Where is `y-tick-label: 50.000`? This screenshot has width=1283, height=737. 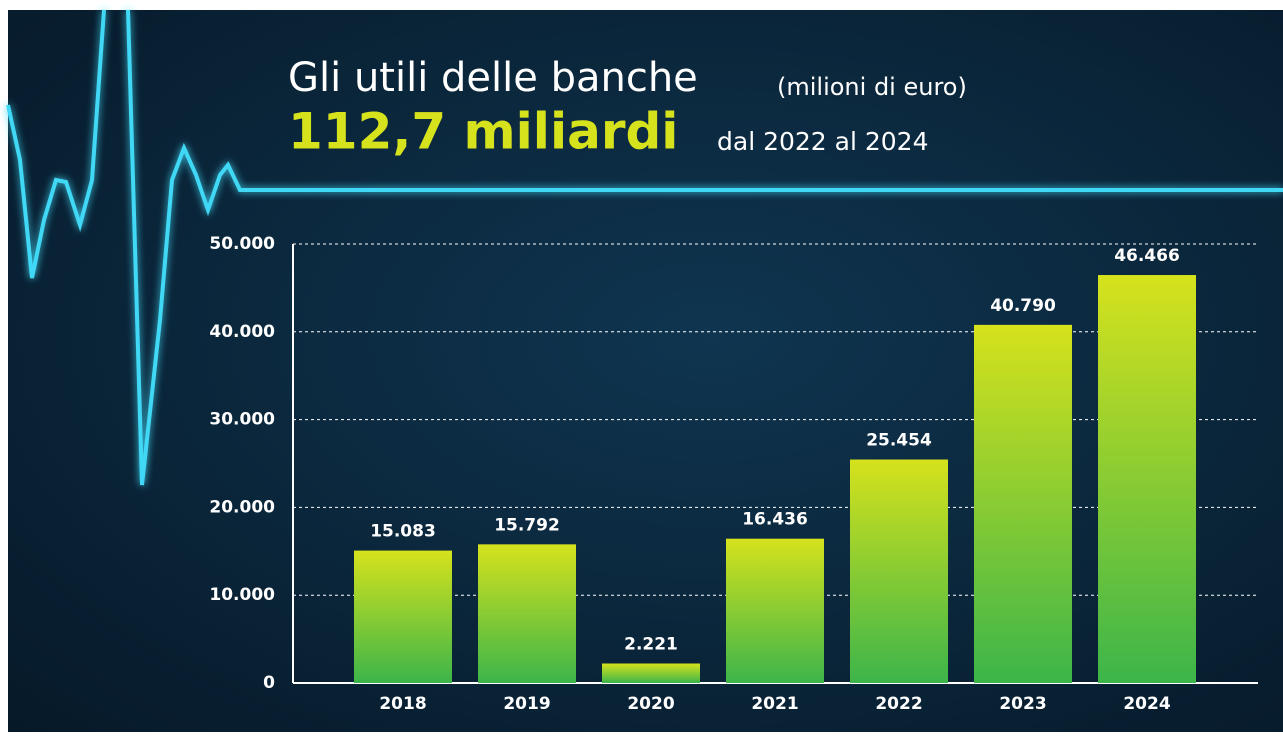
y-tick-label: 50.000 is located at coordinates (242, 244).